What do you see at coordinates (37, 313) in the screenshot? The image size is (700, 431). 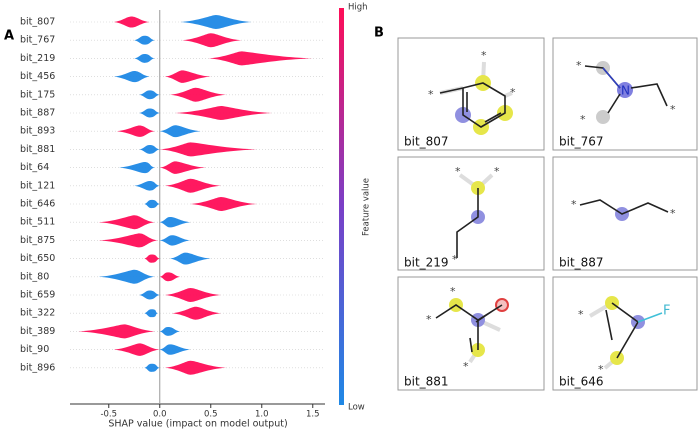 I see `y-tick-label: bit_322` at bounding box center [37, 313].